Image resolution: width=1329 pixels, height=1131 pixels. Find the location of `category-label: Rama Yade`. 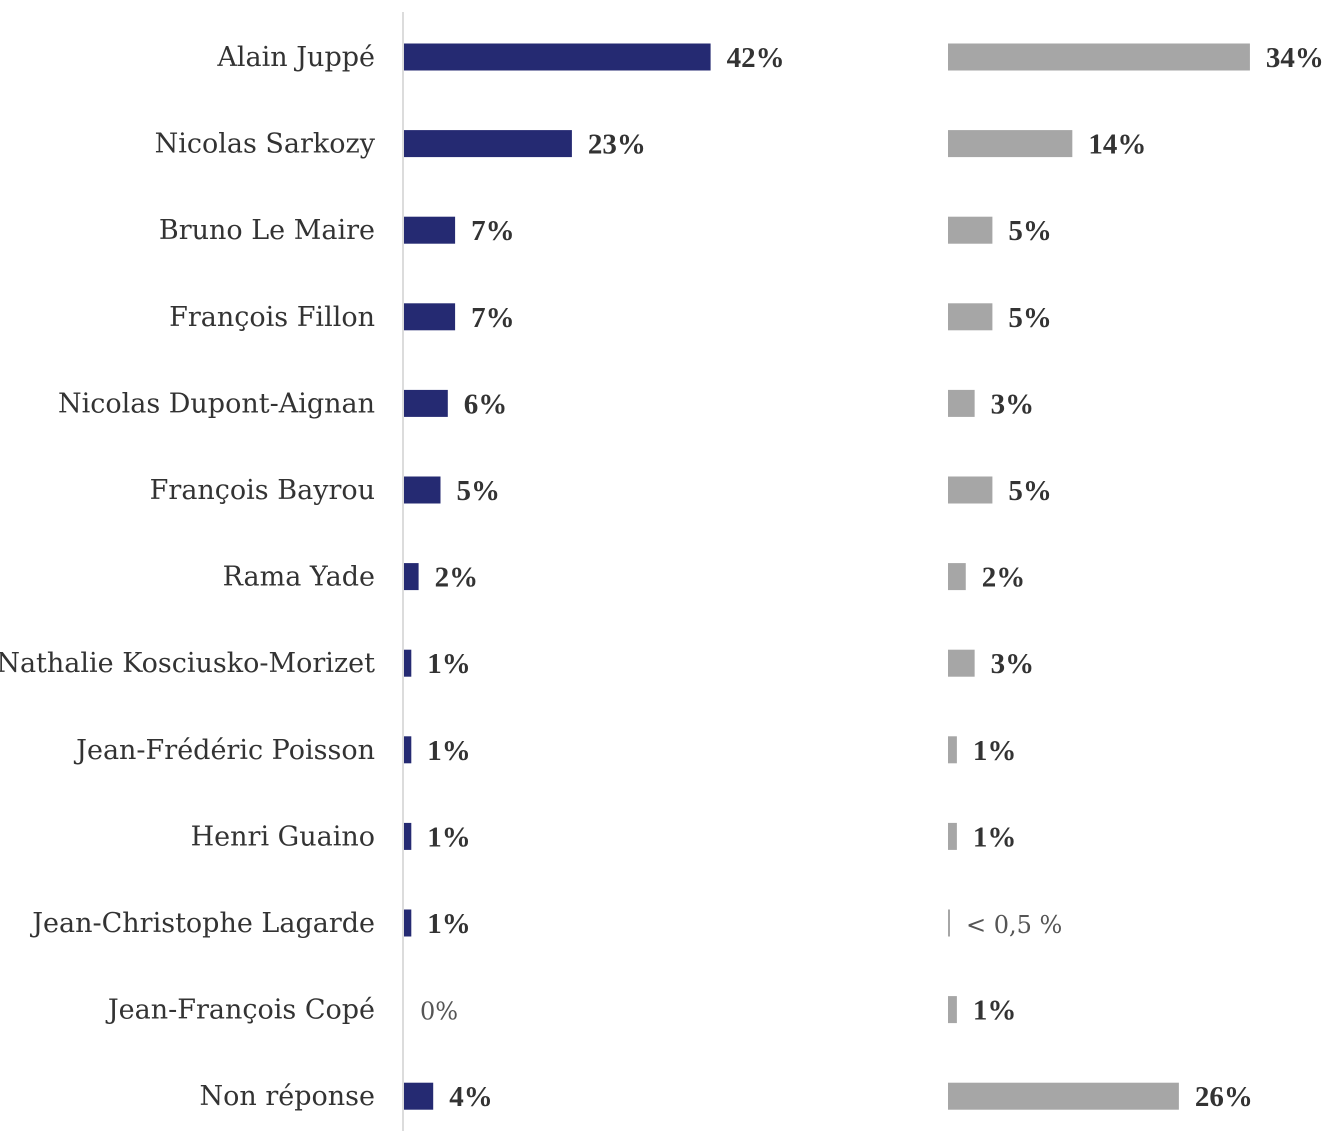

category-label: Rama Yade is located at coordinates (299, 577).